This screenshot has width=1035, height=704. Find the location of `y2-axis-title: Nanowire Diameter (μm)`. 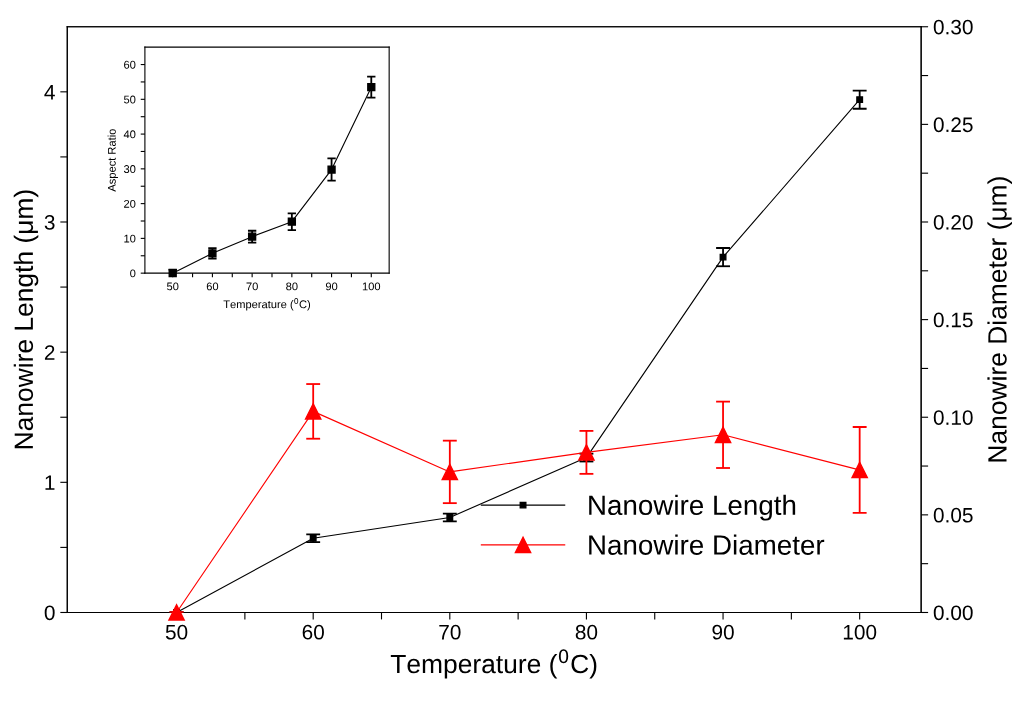

y2-axis-title: Nanowire Diameter (μm) is located at coordinates (999, 319).